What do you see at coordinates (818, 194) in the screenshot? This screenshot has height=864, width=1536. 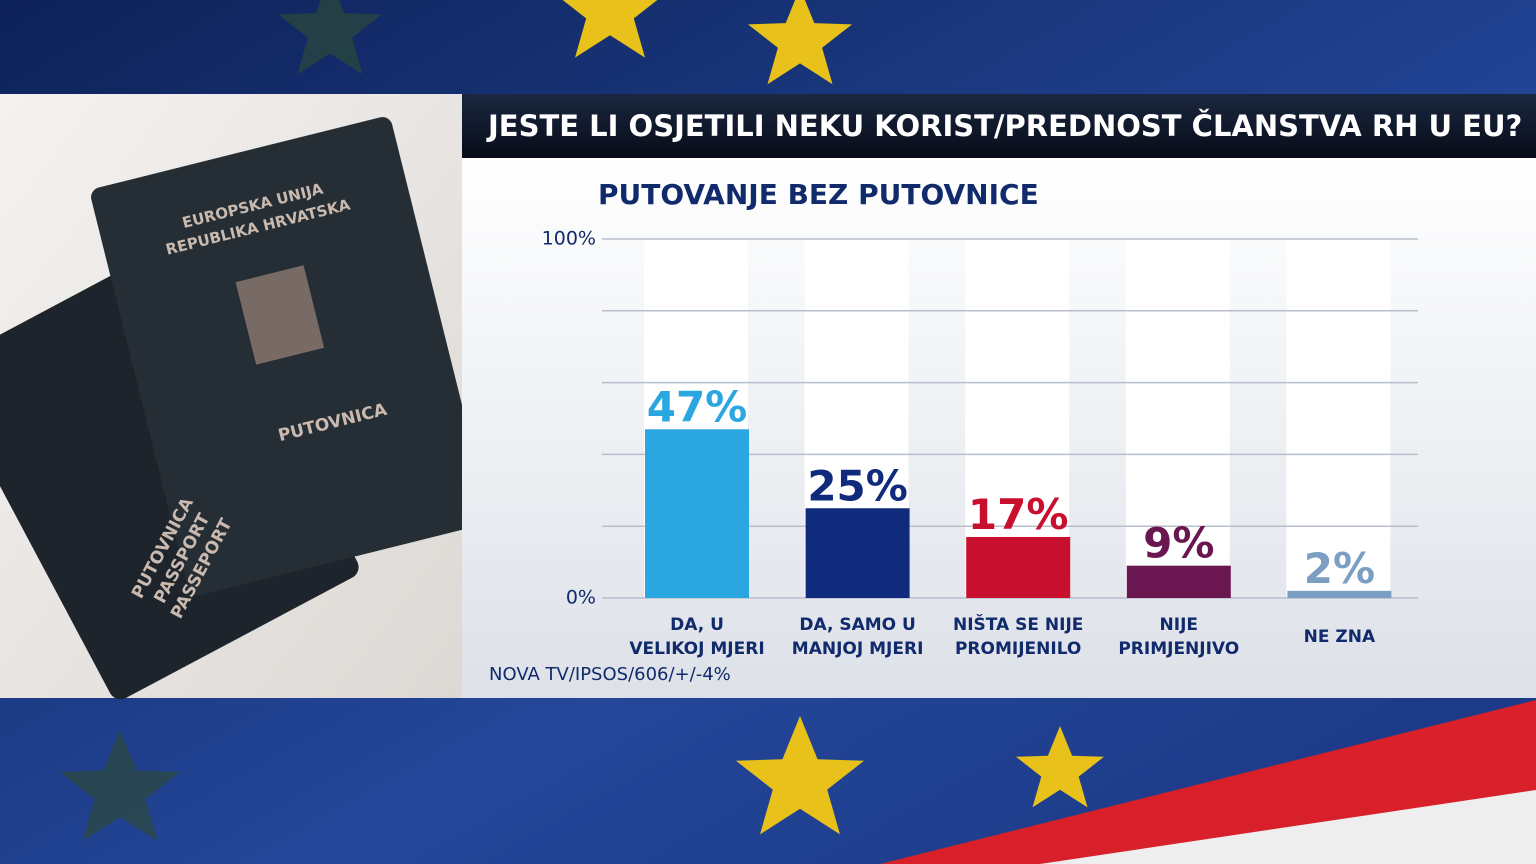 I see `chart-title: PUTOVANJE BEZ PUTOVNICE` at bounding box center [818, 194].